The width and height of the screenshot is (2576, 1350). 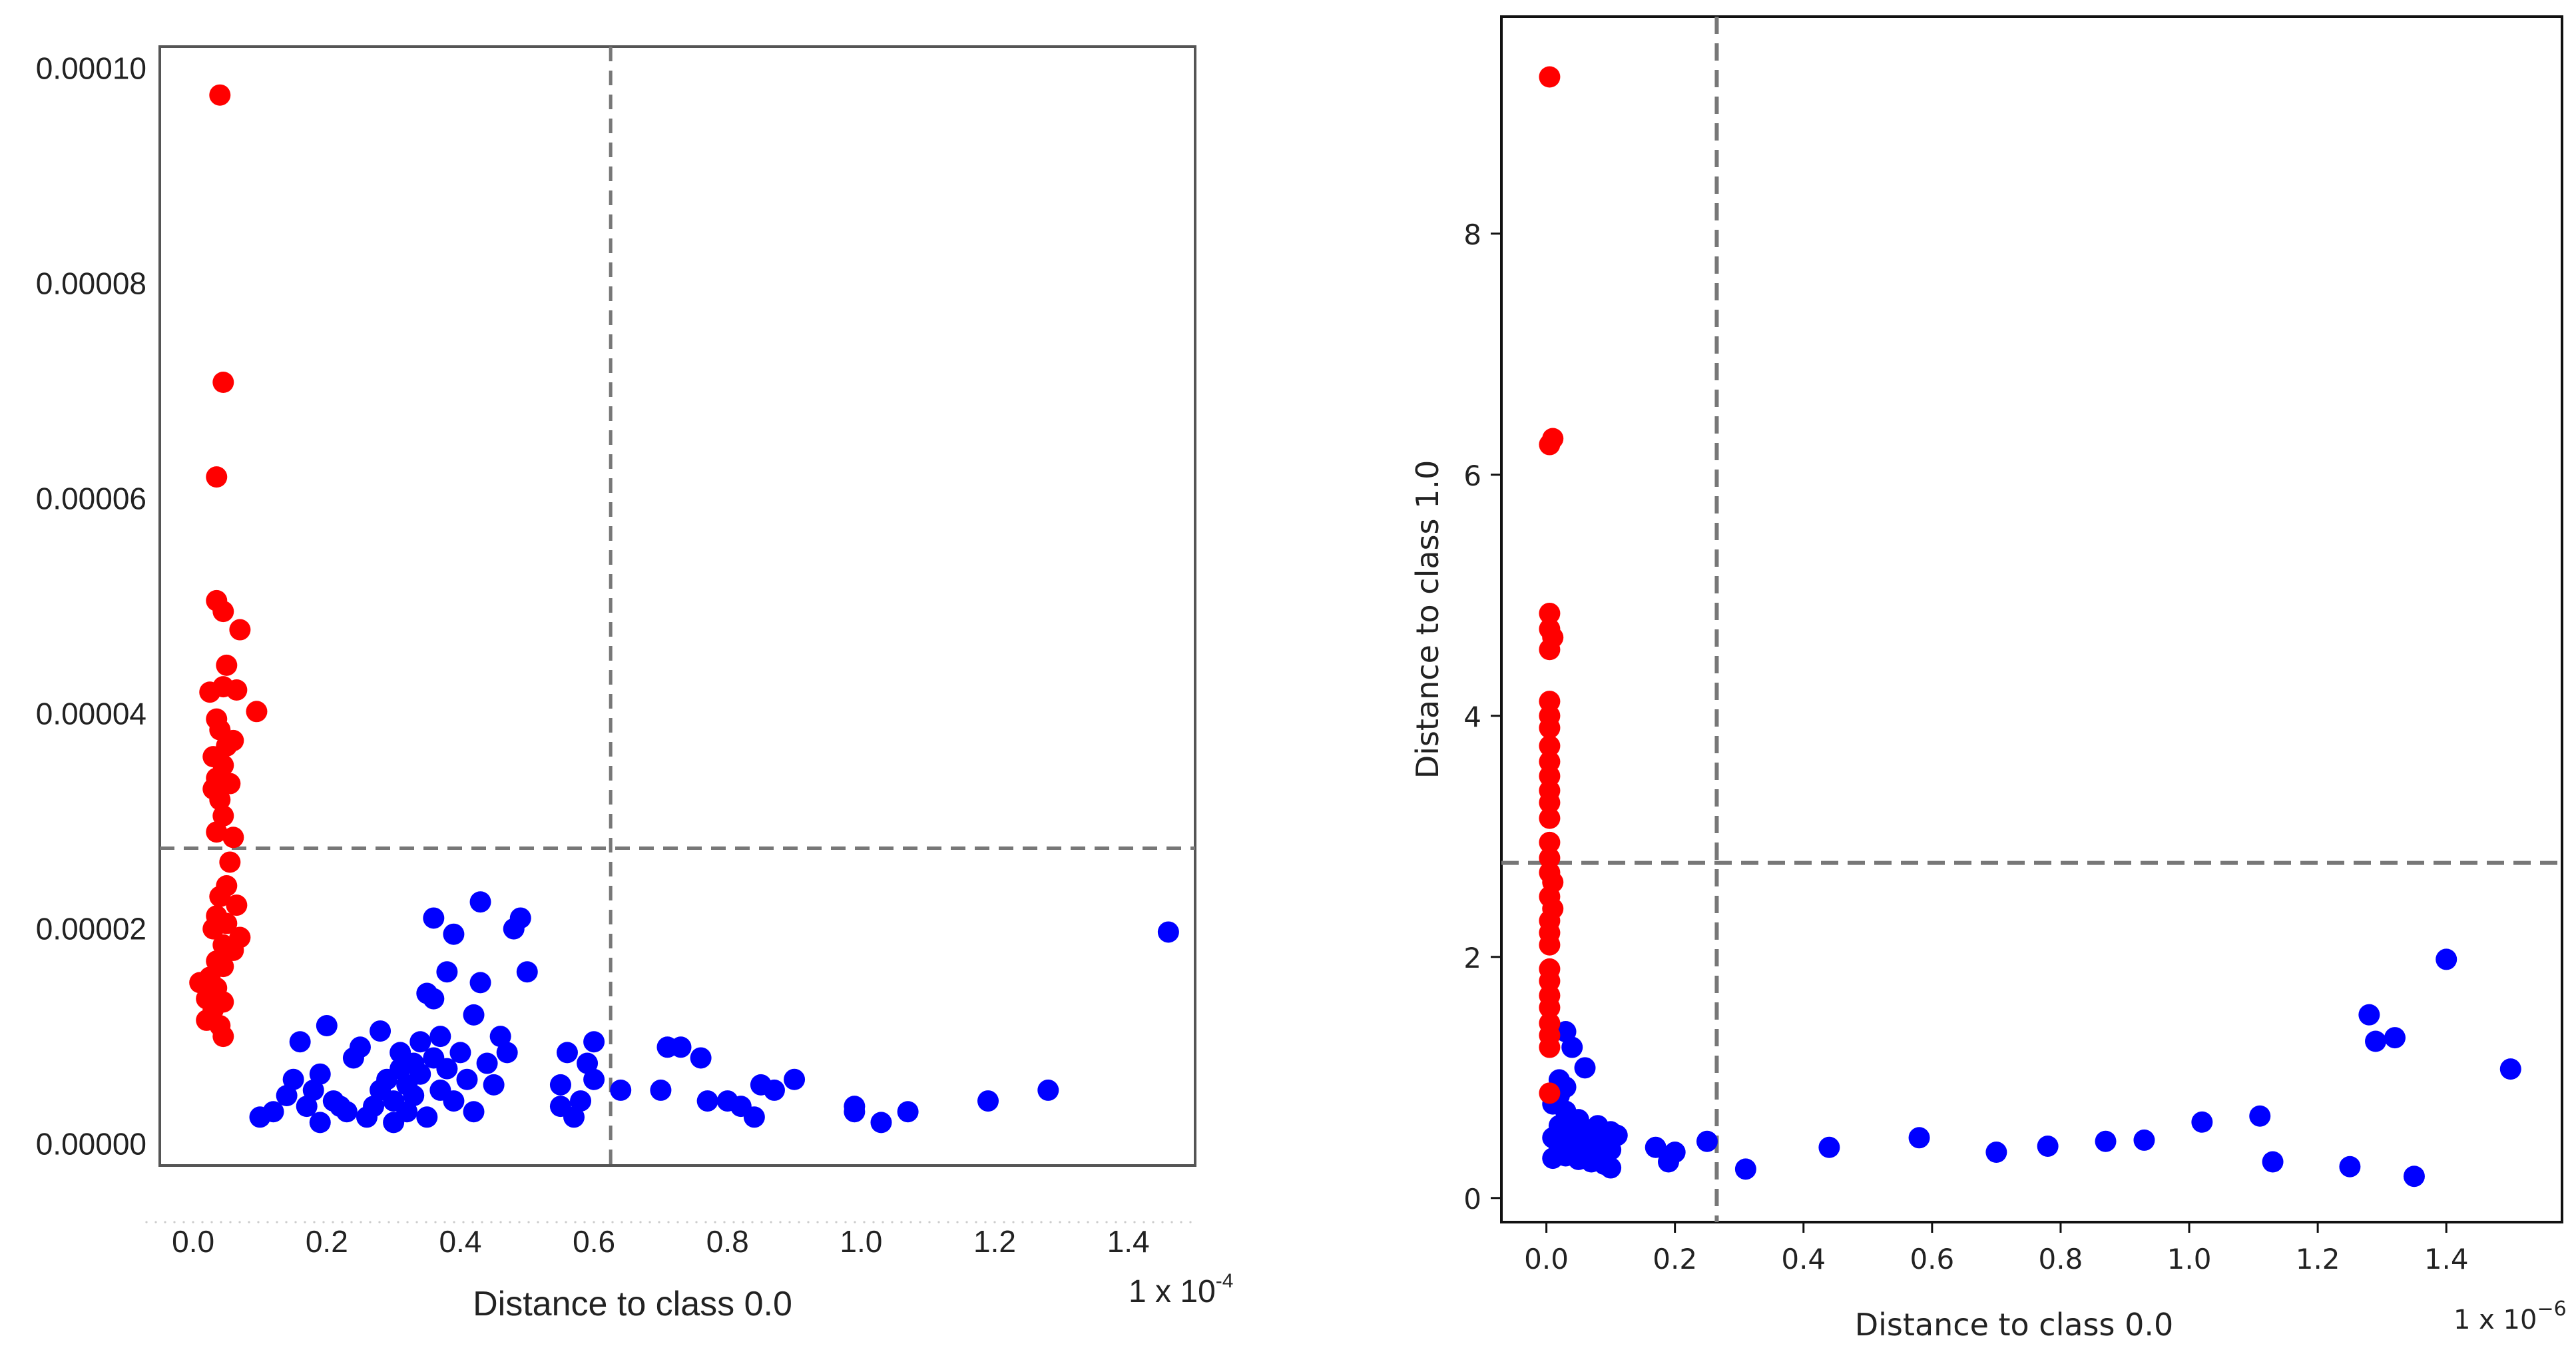 What do you see at coordinates (1173, 1291) in the screenshot?
I see `multiplier-base: 1 x 10` at bounding box center [1173, 1291].